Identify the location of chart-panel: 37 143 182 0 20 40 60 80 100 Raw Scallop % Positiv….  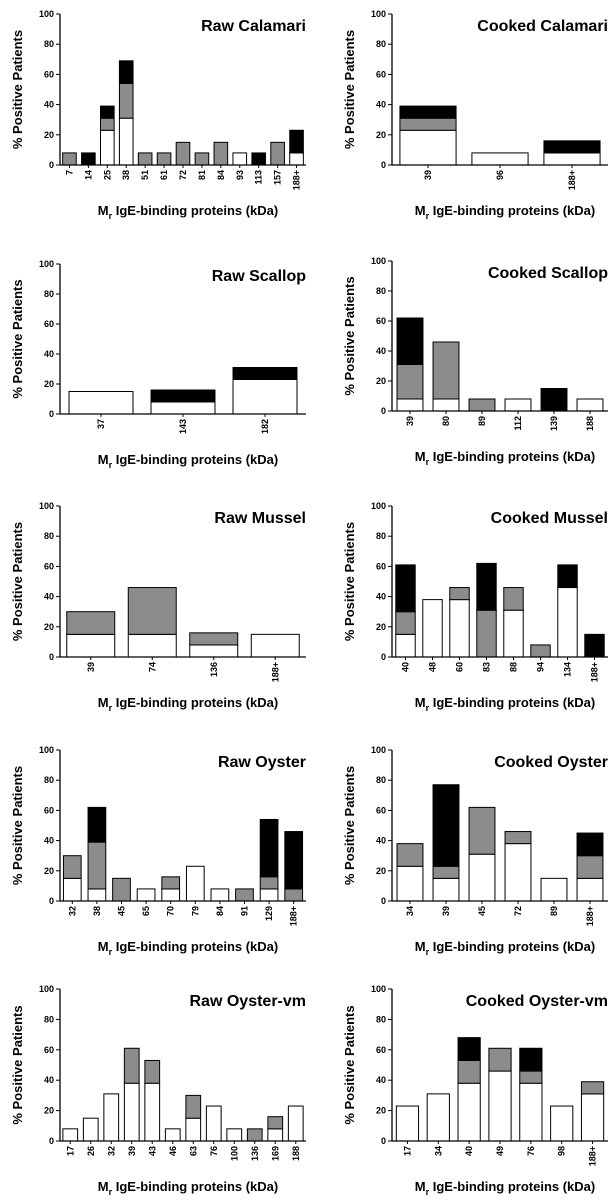
(158, 364).